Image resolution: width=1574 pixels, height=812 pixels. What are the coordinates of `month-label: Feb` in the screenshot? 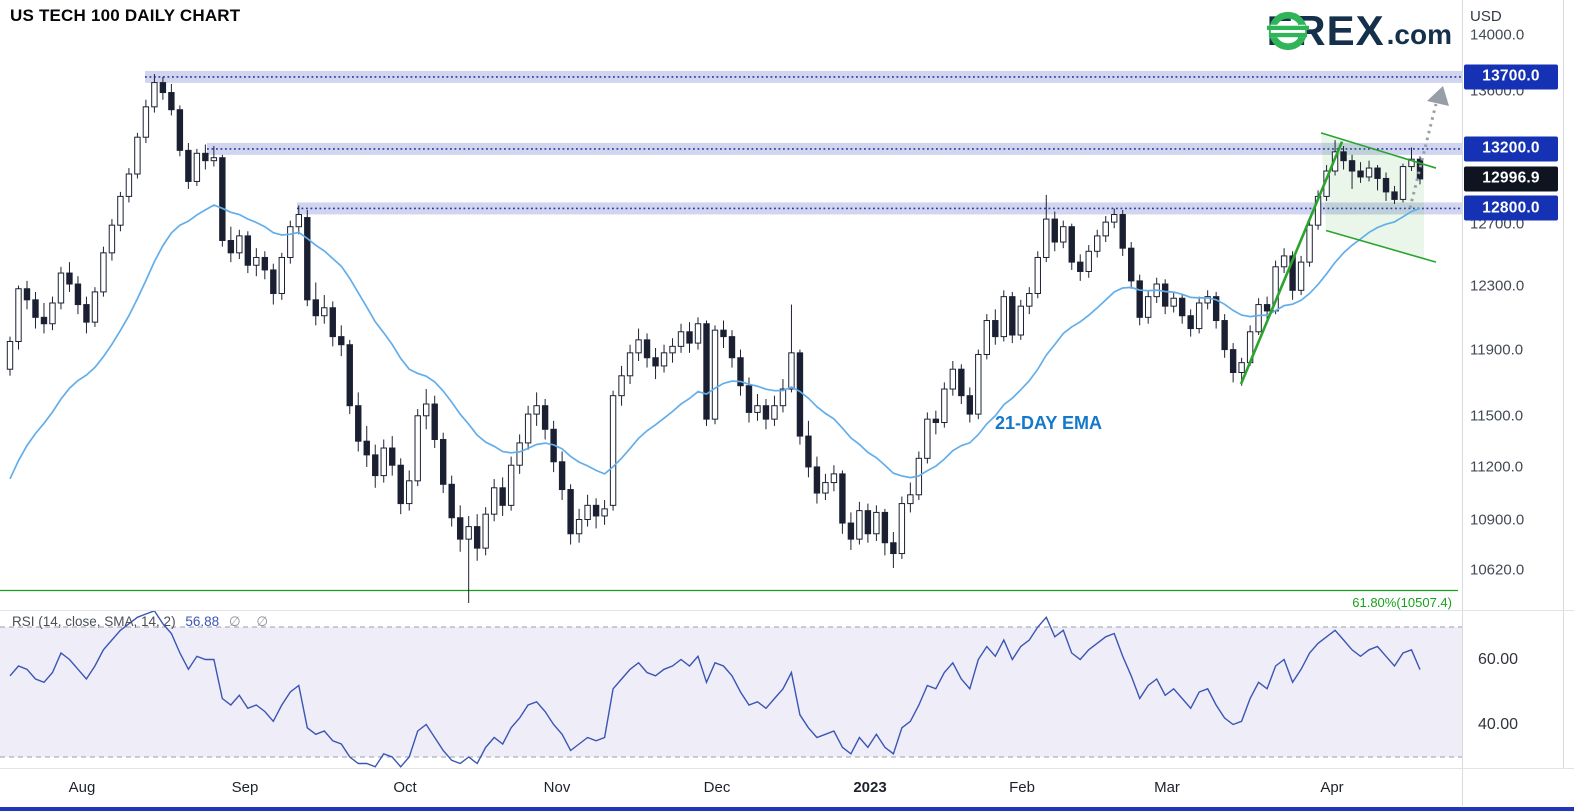 It's located at (1022, 787).